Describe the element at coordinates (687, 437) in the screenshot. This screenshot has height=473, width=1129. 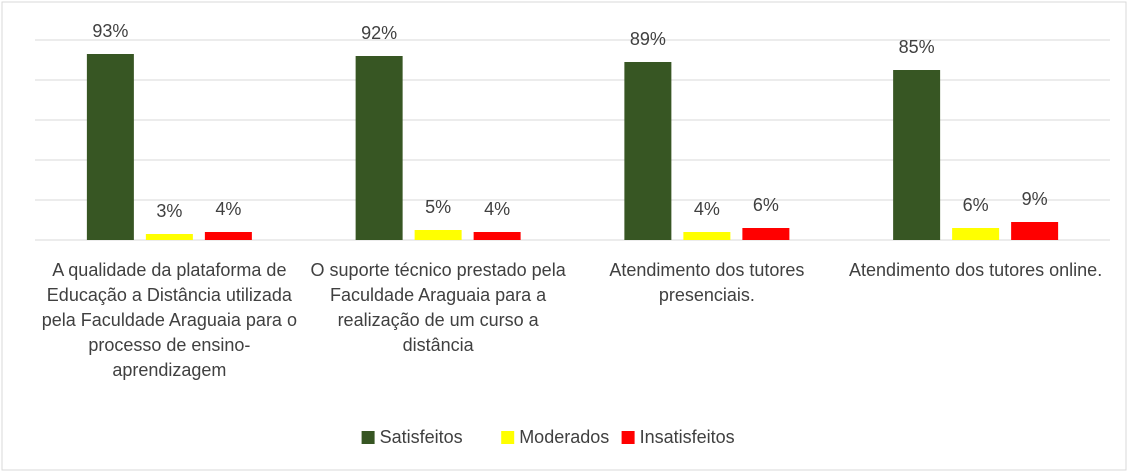
I see `legend-label: Insatisfeitos` at that location.